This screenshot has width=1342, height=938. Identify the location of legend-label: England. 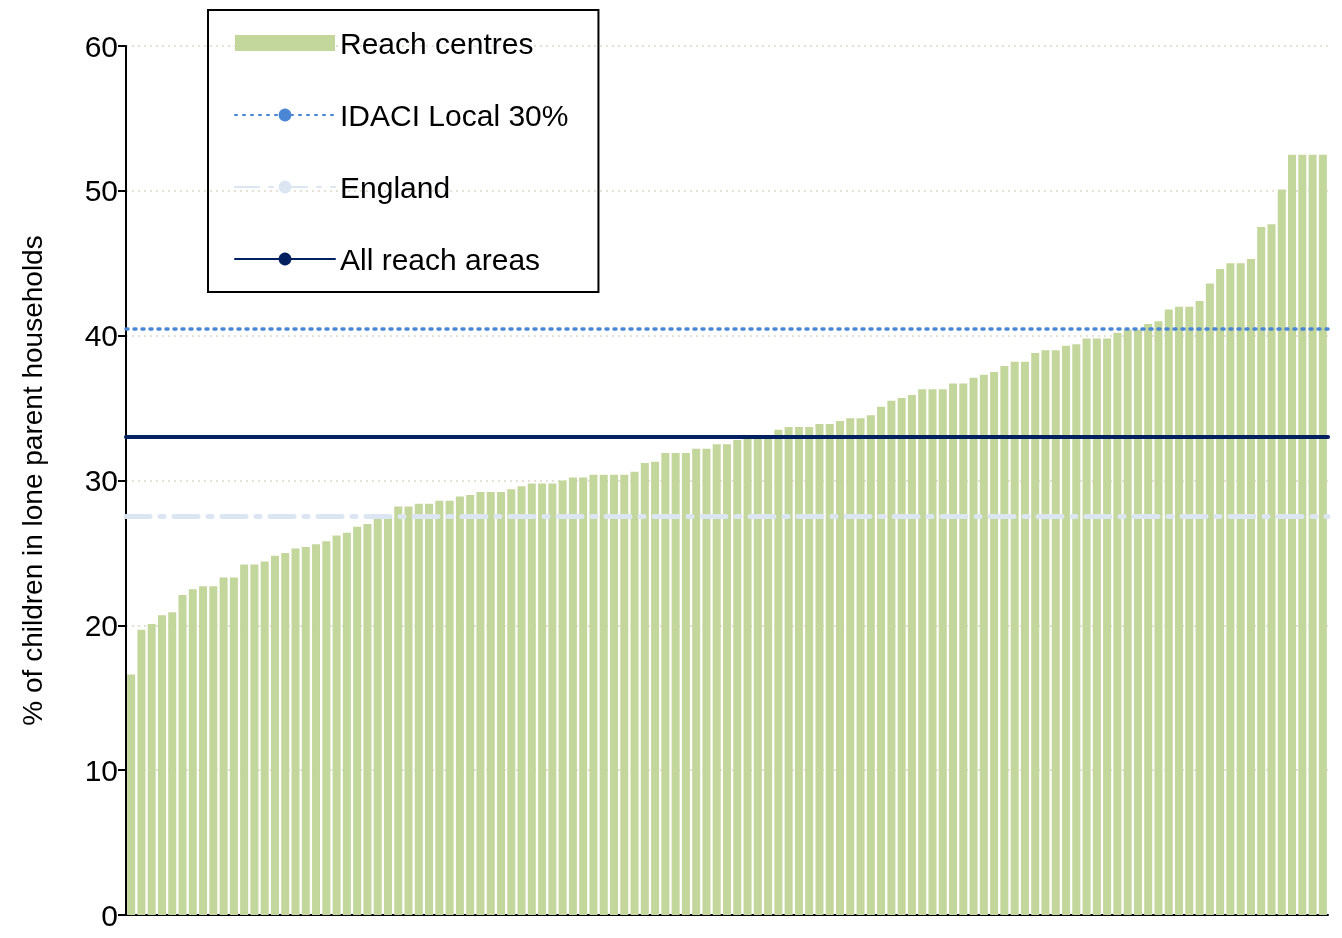
(395, 187).